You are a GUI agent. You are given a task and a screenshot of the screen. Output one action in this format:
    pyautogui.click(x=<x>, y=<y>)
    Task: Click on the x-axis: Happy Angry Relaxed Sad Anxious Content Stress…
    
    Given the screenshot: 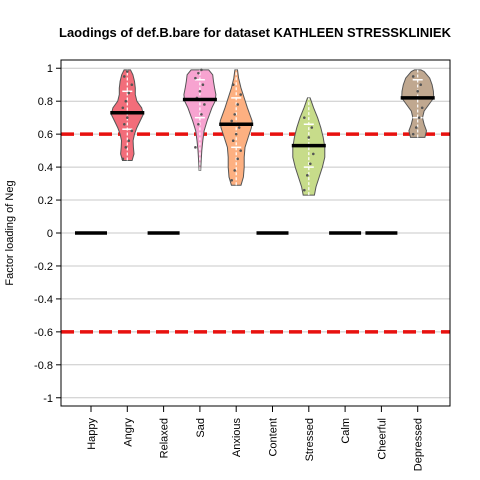 What is the action you would take?
    pyautogui.click(x=255, y=438)
    